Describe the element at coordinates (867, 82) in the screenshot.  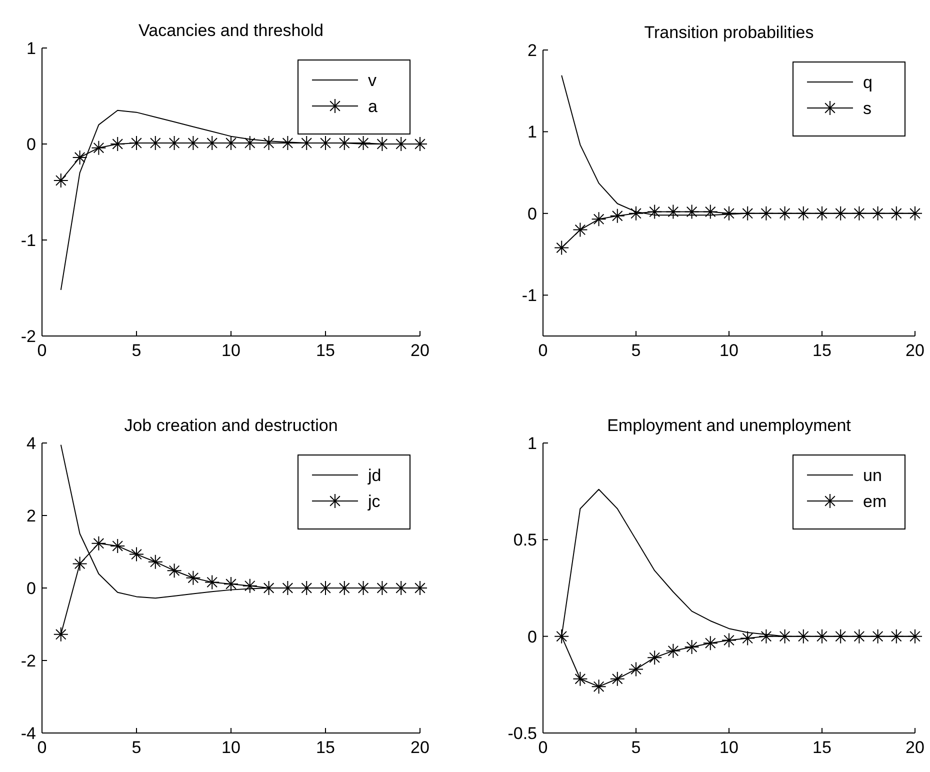
I see `legend-label: q` at that location.